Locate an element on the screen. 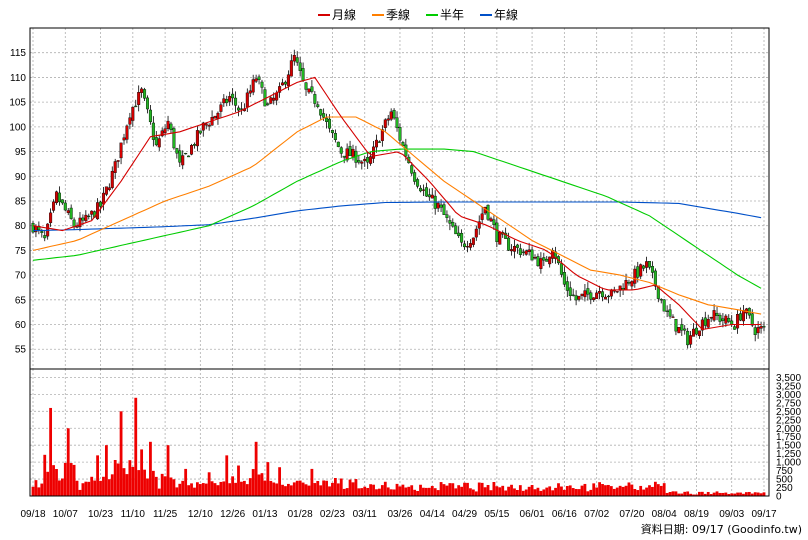  ma-year-line is located at coordinates (397, 216).